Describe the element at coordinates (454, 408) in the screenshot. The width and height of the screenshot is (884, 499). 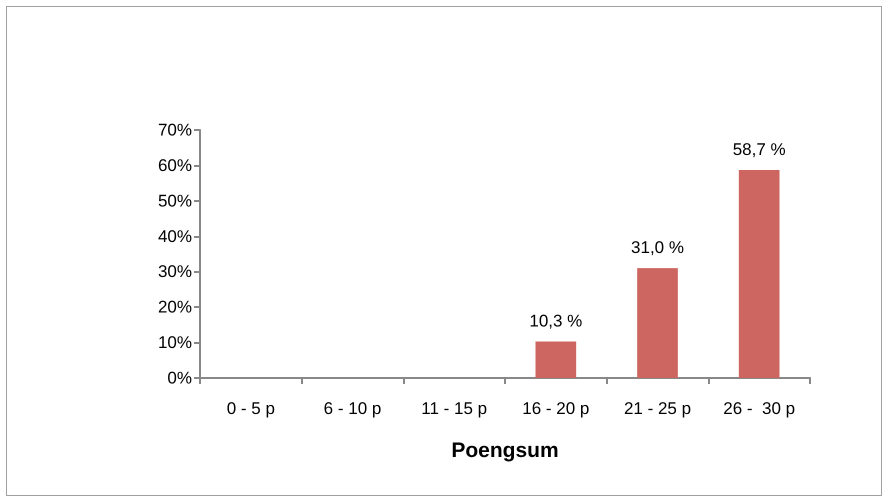
I see `x-tick-label: 11 - 15 p` at that location.